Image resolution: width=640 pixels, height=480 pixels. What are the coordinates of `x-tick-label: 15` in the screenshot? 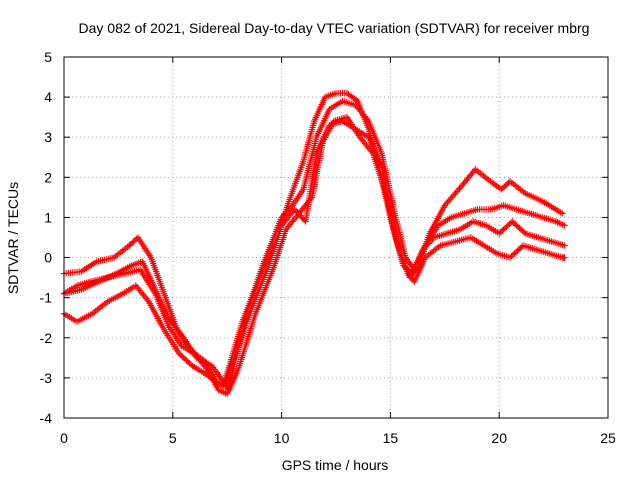 It's located at (391, 438).